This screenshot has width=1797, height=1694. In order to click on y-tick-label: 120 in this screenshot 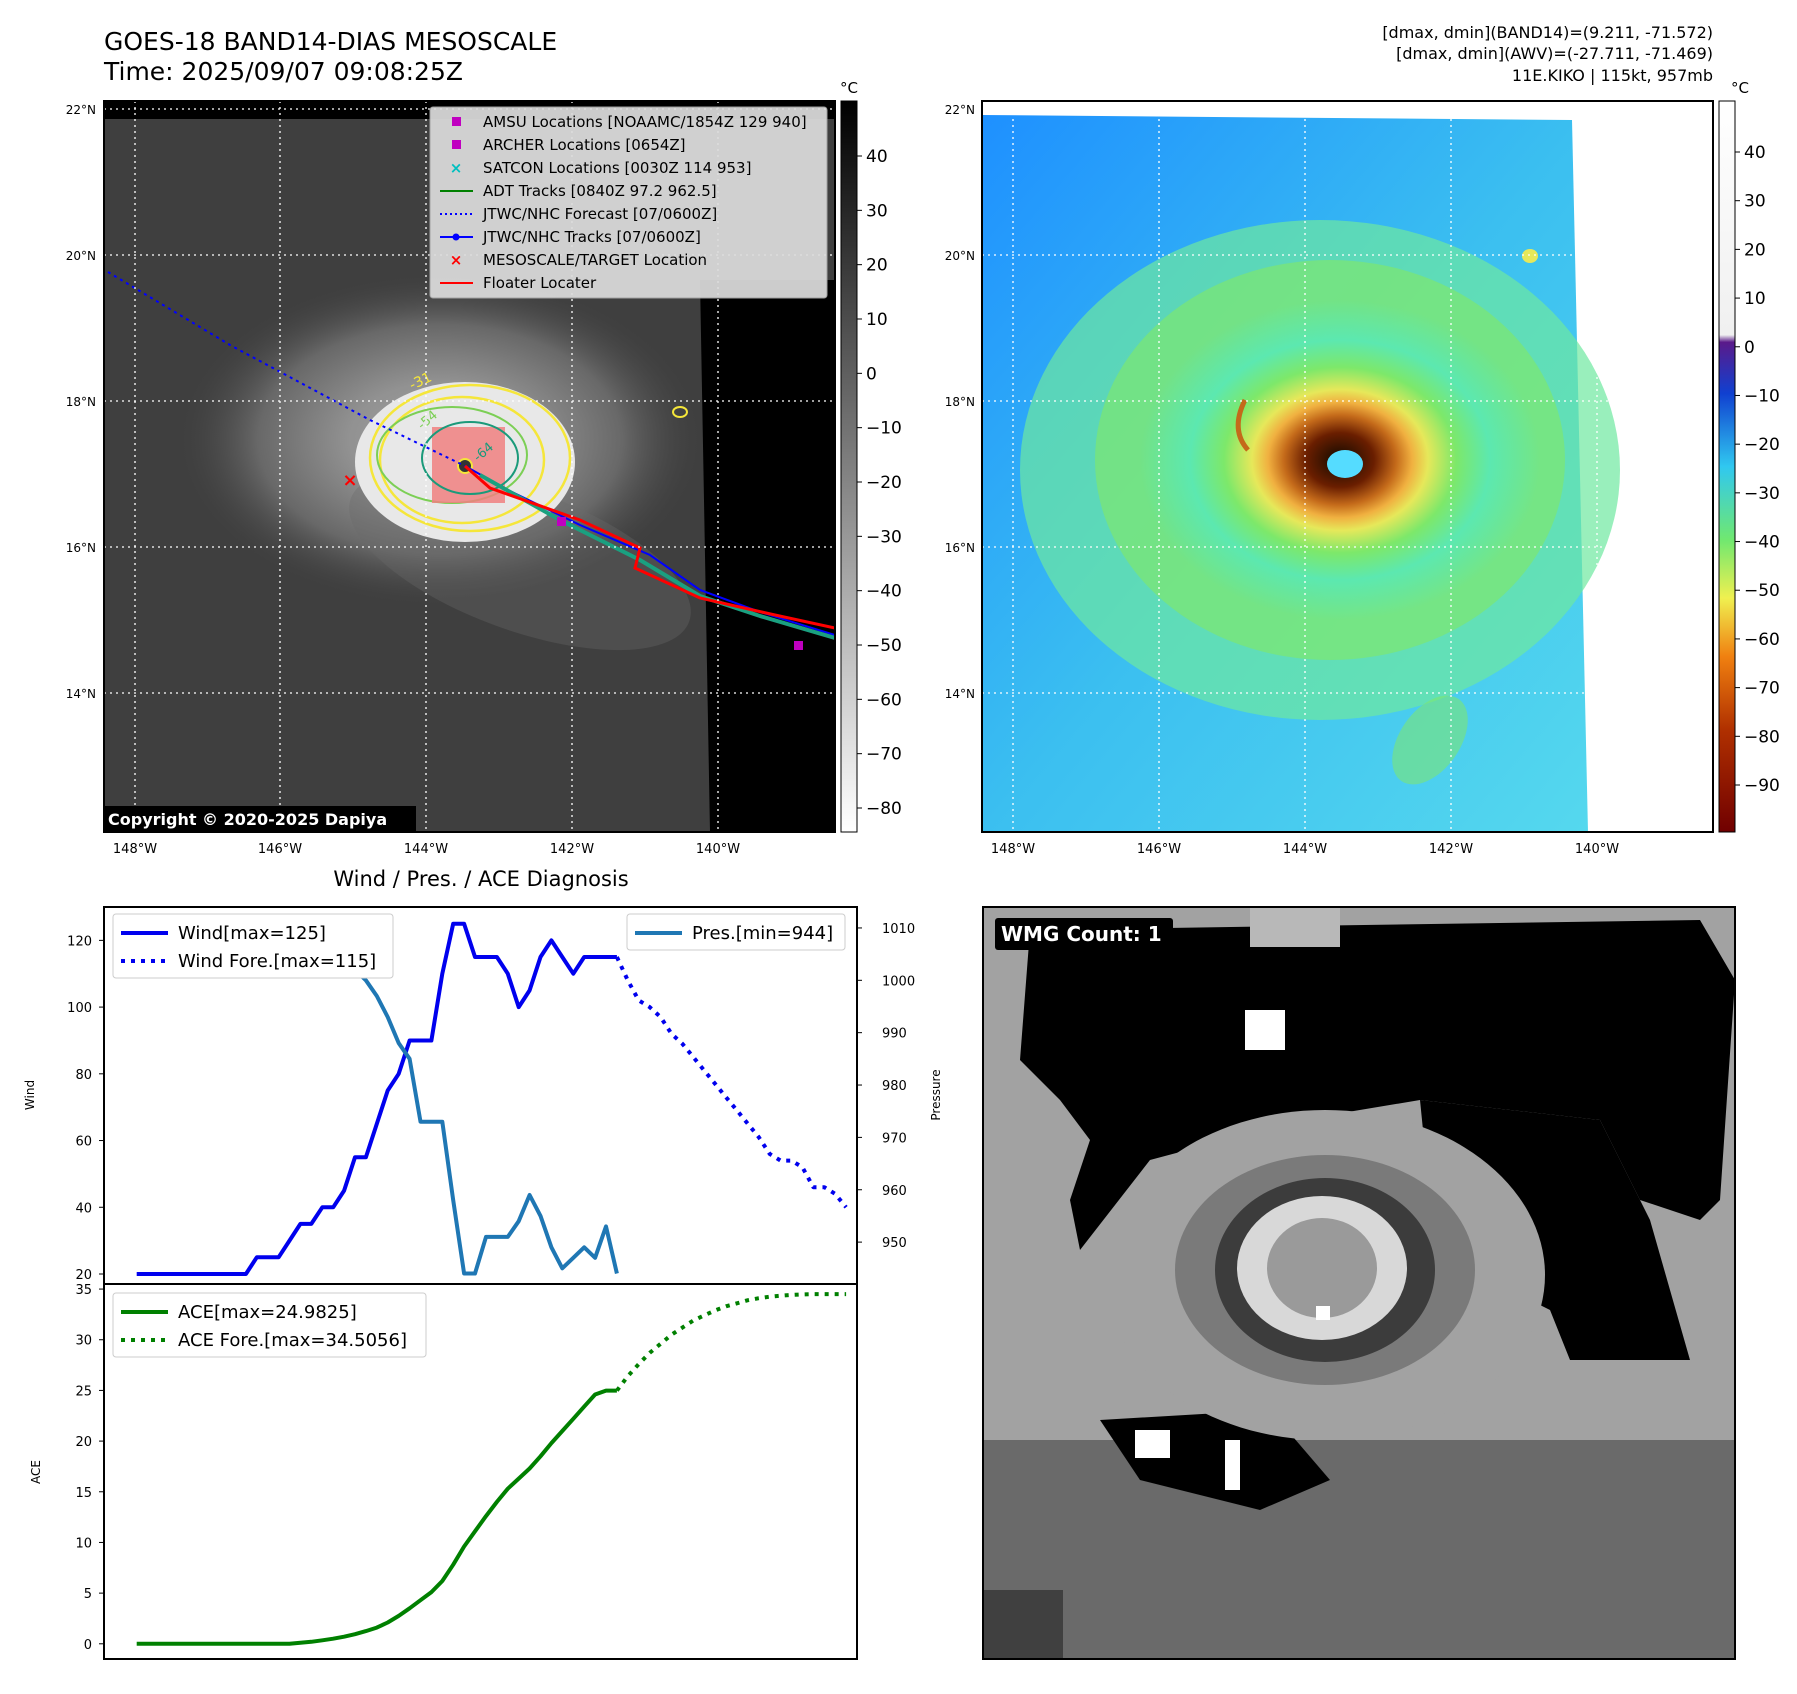, I will do `click(79, 941)`.